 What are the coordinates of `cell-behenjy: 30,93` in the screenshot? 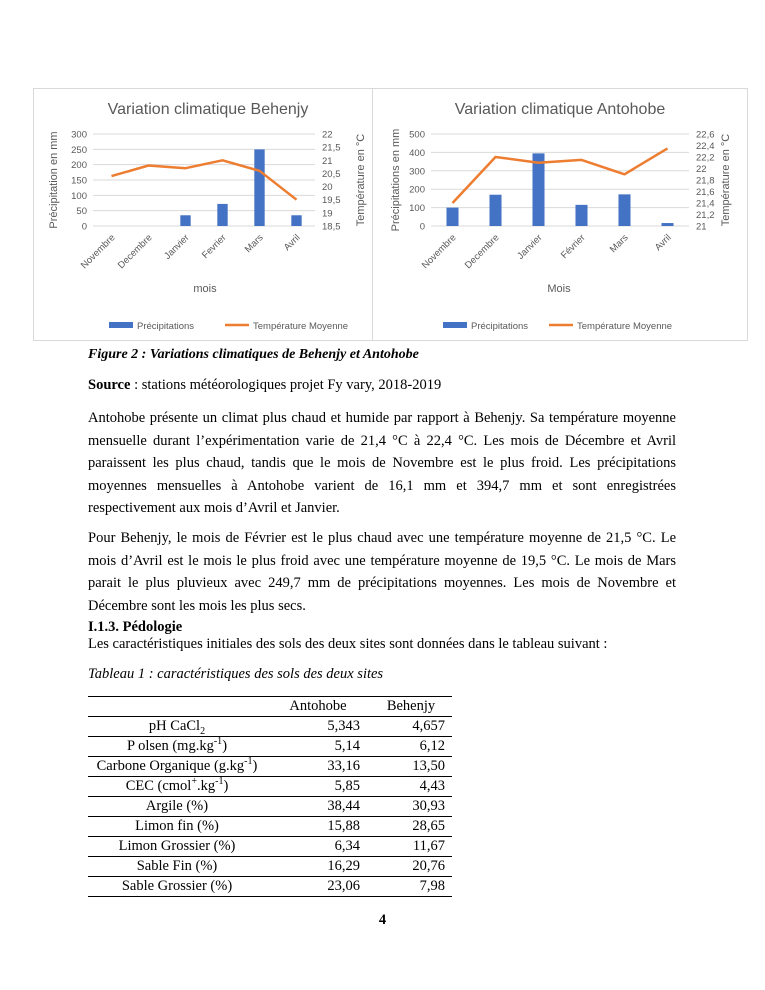 It's located at (411, 806).